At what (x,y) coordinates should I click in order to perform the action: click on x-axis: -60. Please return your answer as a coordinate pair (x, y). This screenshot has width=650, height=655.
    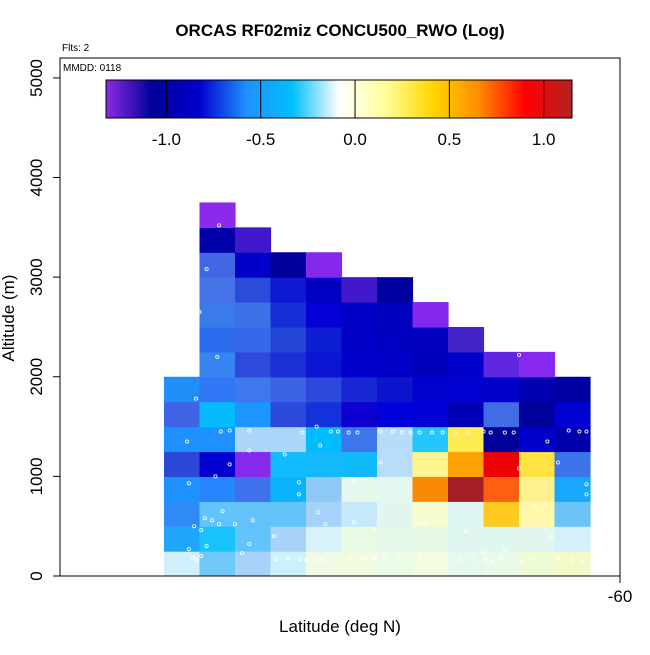
    Looking at the image, I should click on (620, 591).